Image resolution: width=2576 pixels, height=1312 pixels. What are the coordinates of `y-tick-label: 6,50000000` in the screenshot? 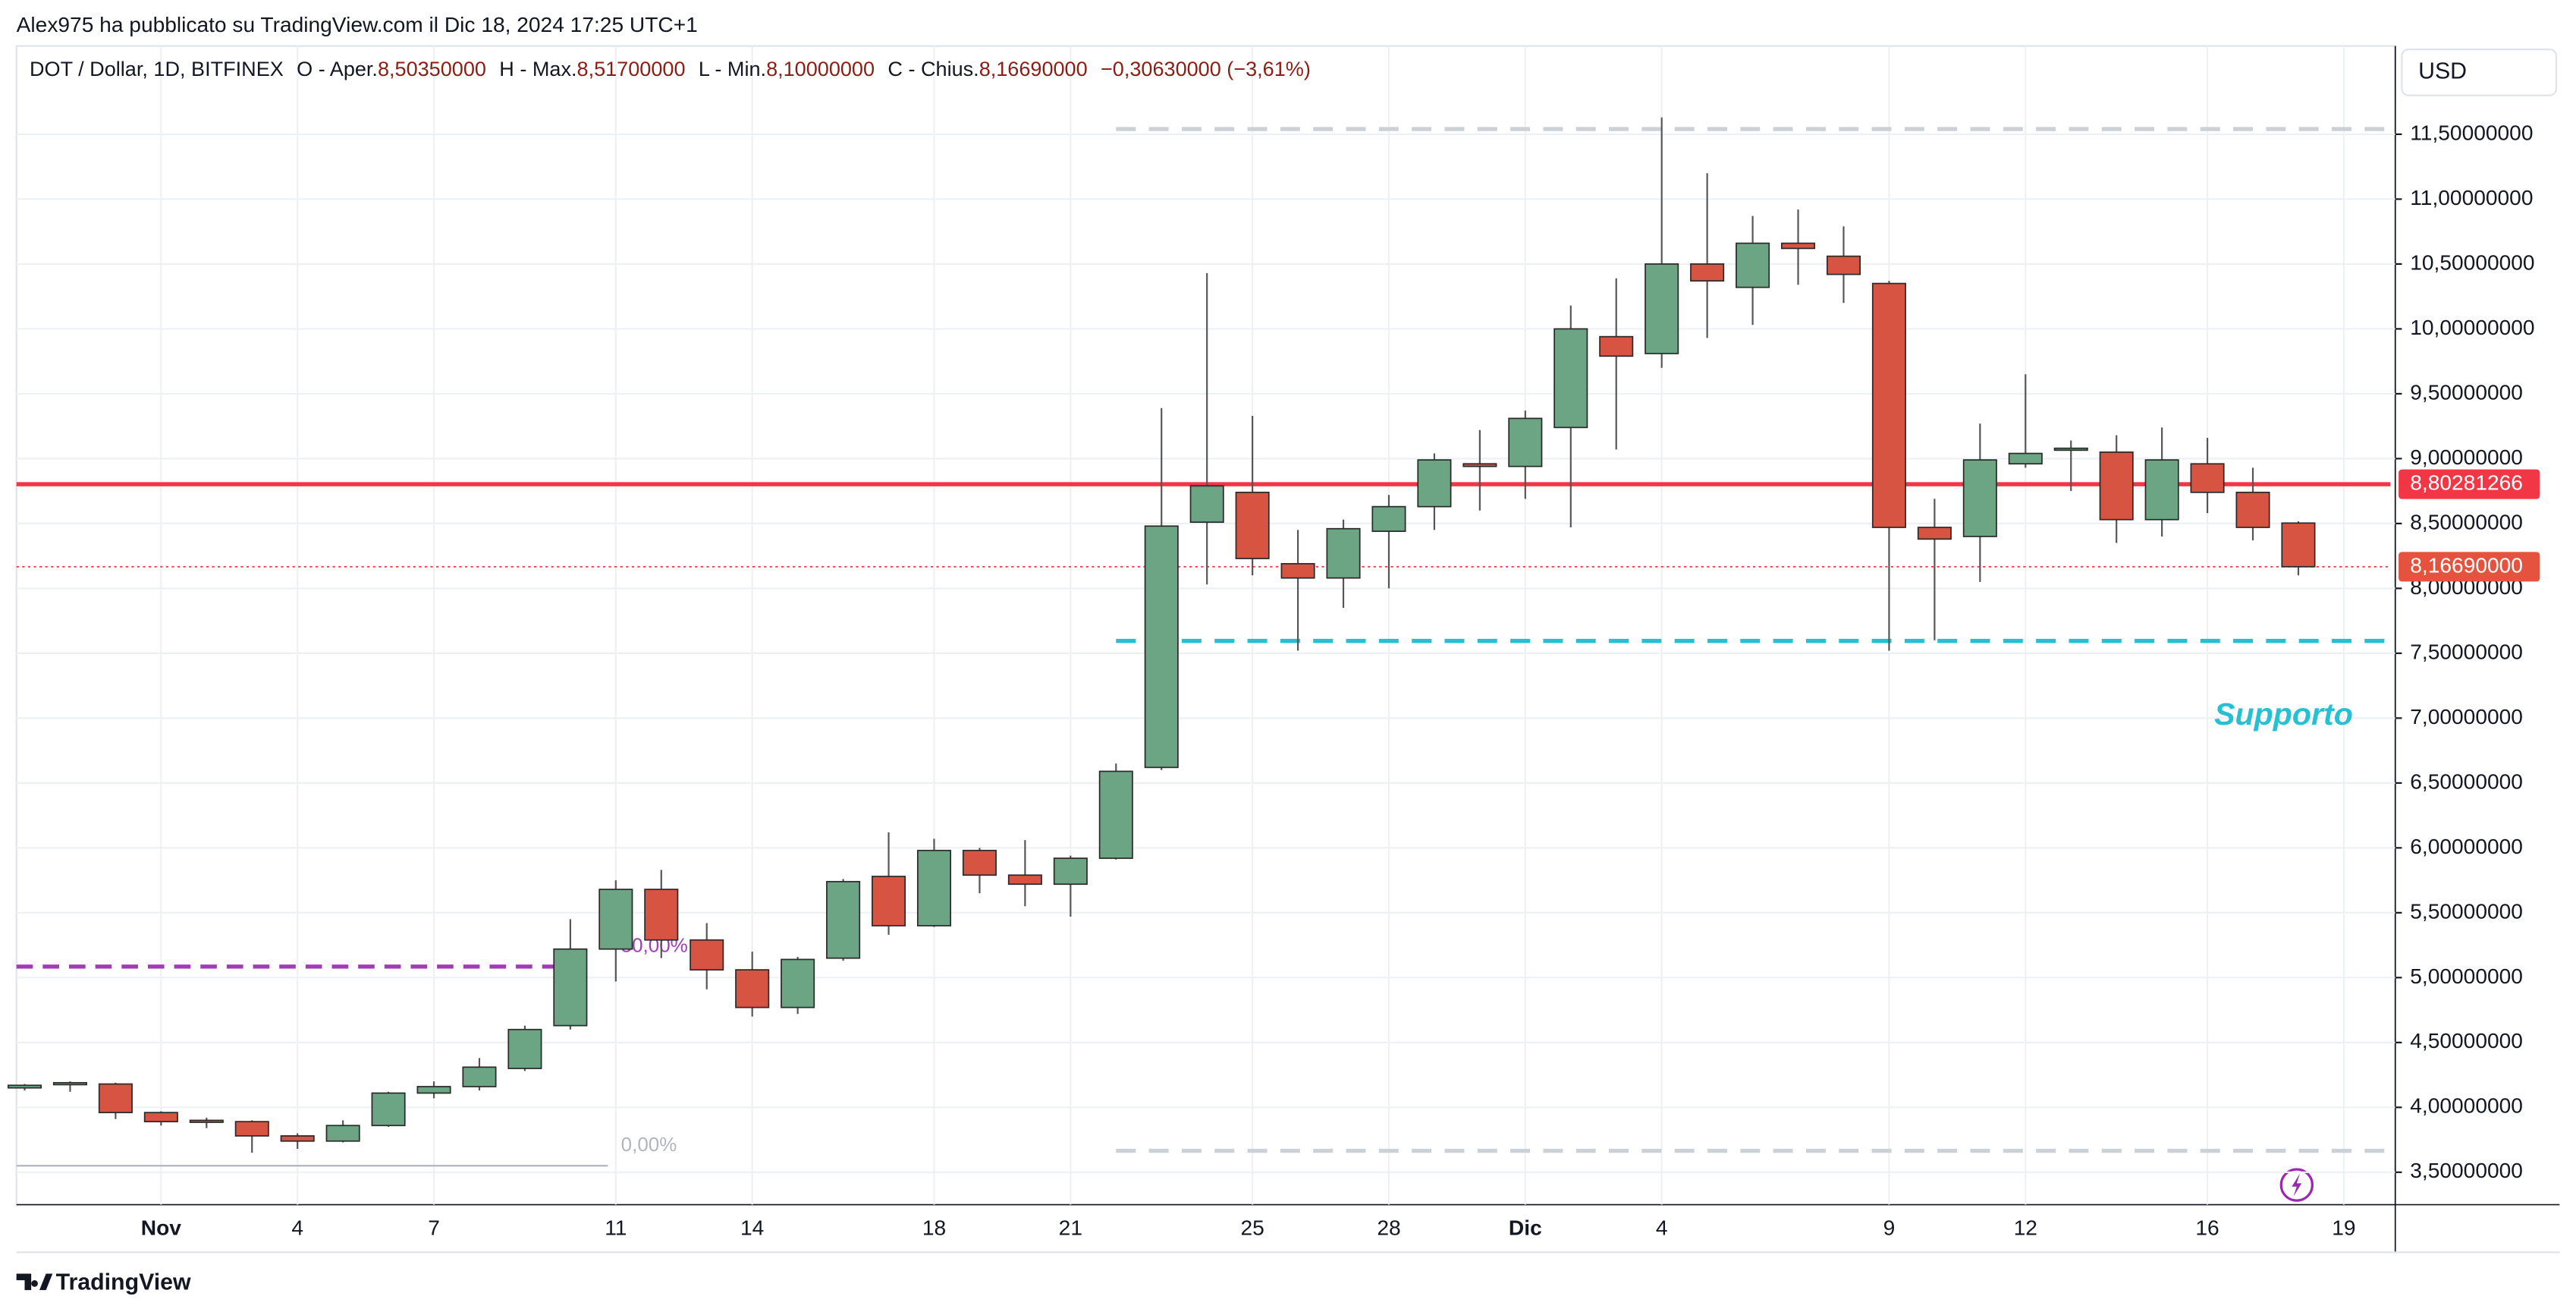 It's located at (2466, 781).